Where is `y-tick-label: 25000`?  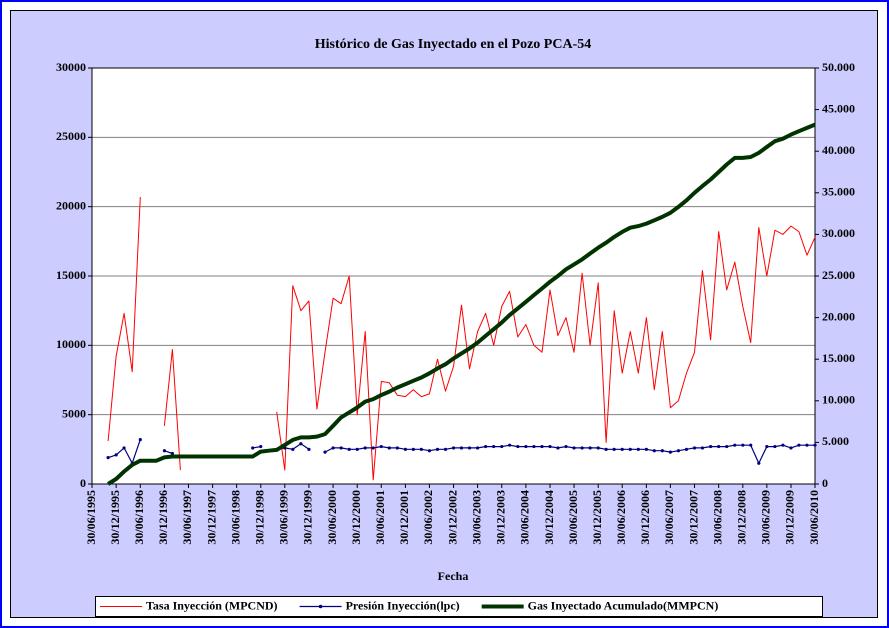 y-tick-label: 25000 is located at coordinates (71, 136).